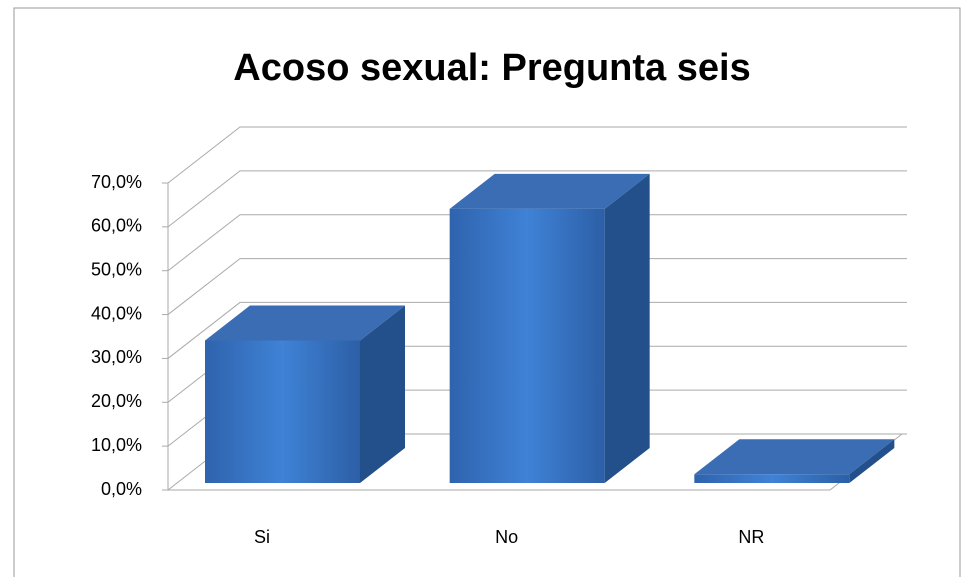  I want to click on x-tick-label: Si, so click(262, 537).